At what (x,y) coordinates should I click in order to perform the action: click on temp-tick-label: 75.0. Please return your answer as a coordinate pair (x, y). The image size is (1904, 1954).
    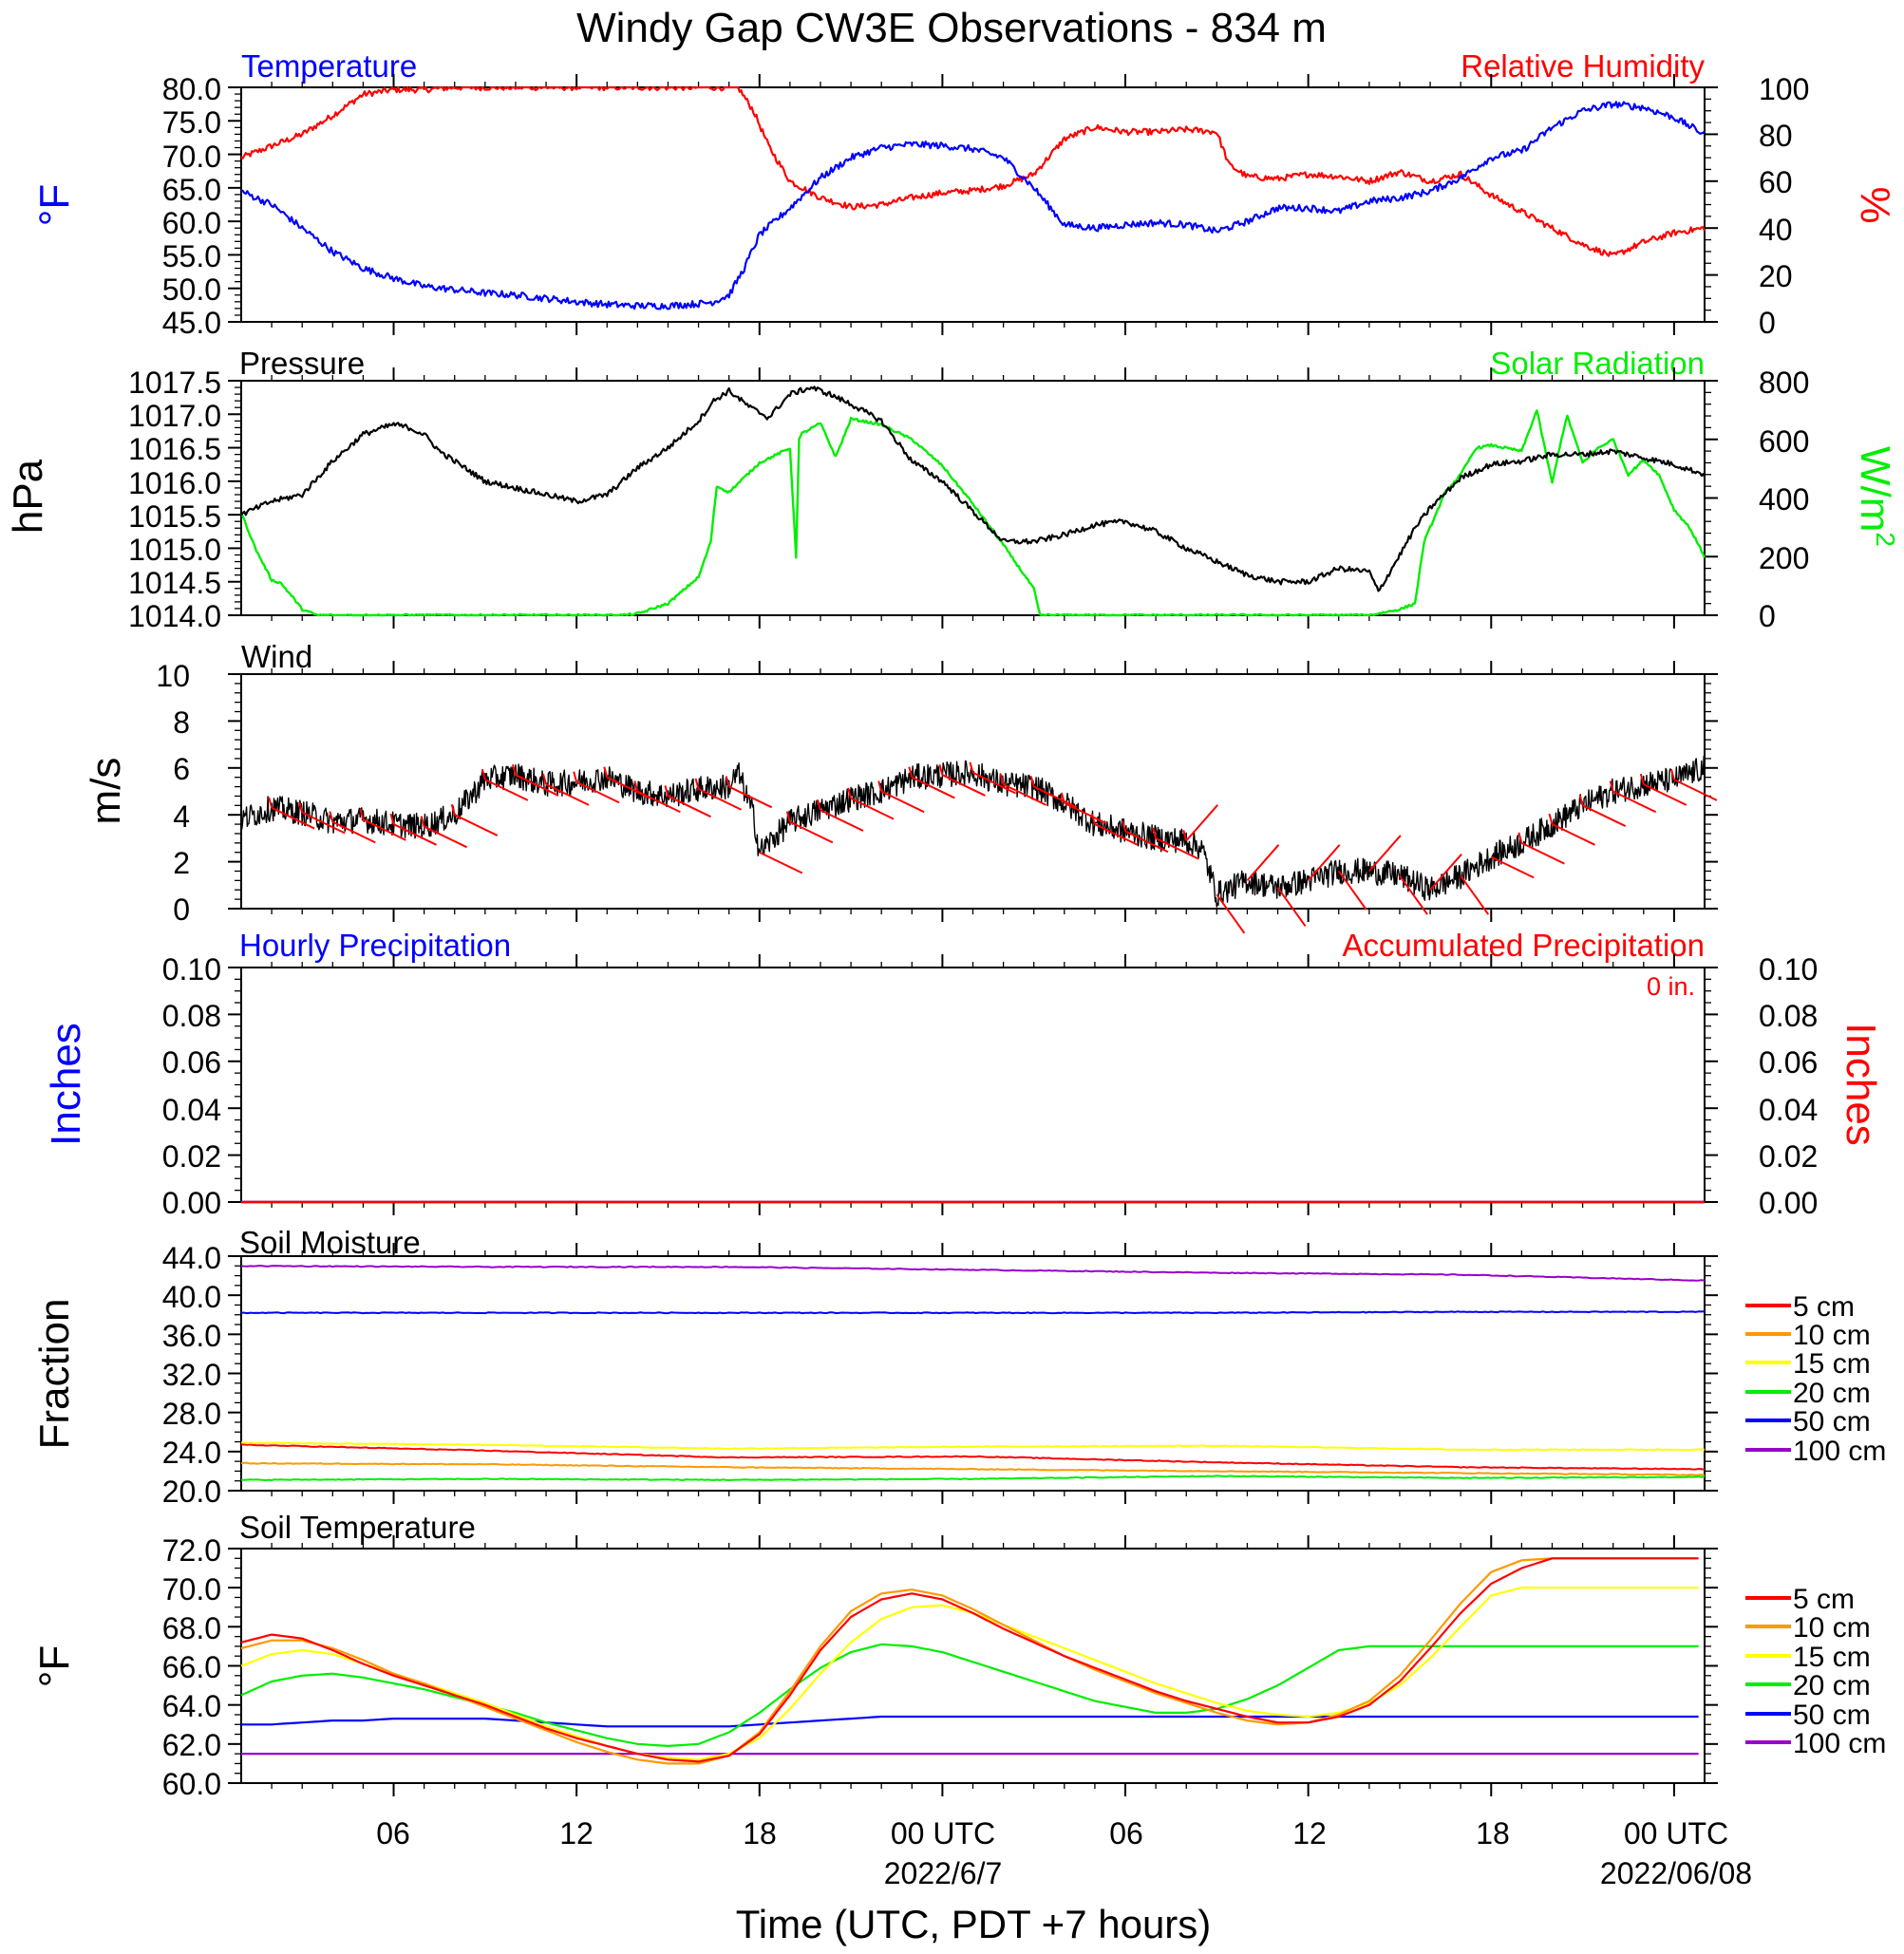
    Looking at the image, I should click on (192, 122).